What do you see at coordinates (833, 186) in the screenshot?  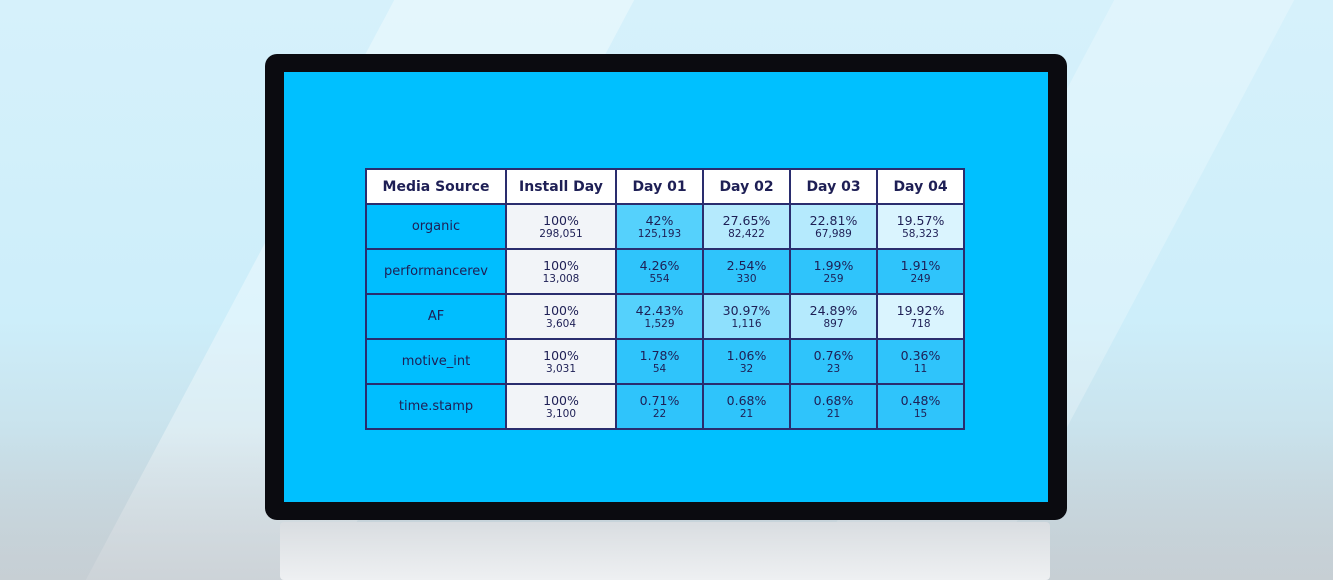 I see `column-header-day-03: Day 03` at bounding box center [833, 186].